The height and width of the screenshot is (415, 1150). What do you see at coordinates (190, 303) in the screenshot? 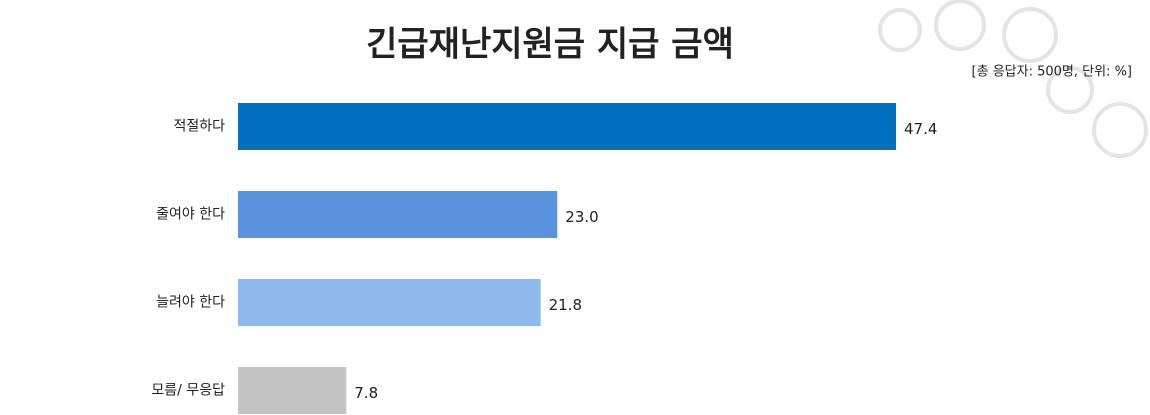
I see `category-label: 늘려야 한다` at bounding box center [190, 303].